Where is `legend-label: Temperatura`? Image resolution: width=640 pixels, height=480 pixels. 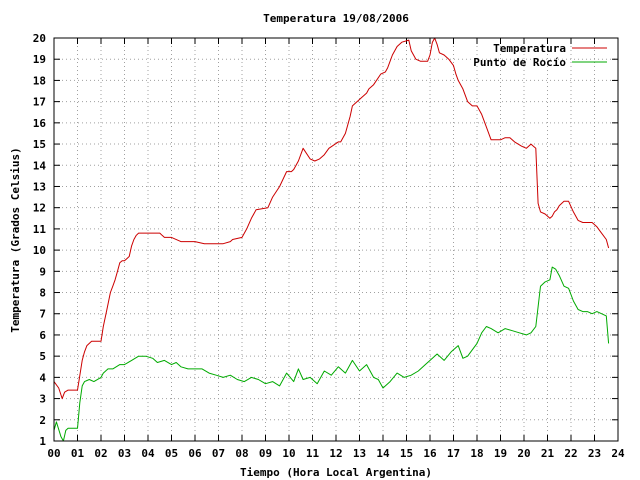
legend-label: Temperatura is located at coordinates (529, 48).